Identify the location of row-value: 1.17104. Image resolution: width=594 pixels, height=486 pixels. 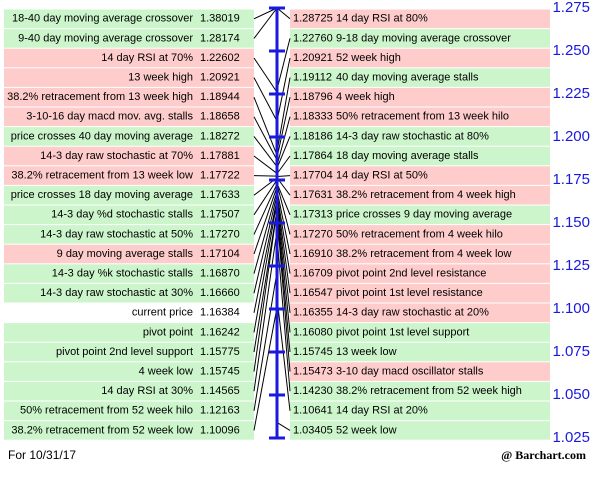
(220, 254).